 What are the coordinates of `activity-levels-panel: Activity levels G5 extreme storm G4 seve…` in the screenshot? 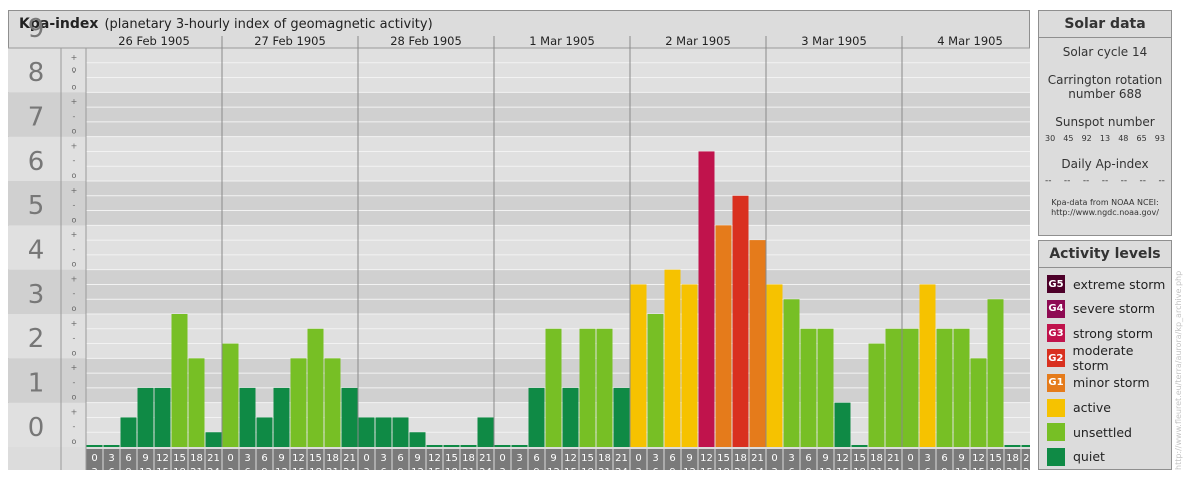 It's located at (1105, 355).